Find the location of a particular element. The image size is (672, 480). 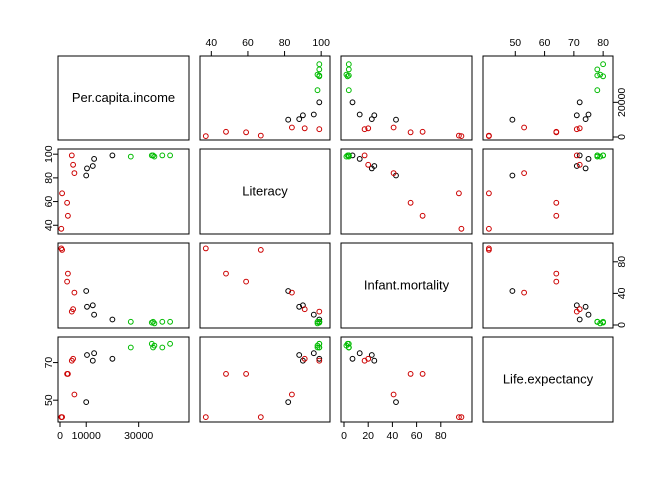

diagonal-label-infant-mortality: Infant.mortality is located at coordinates (407, 285).